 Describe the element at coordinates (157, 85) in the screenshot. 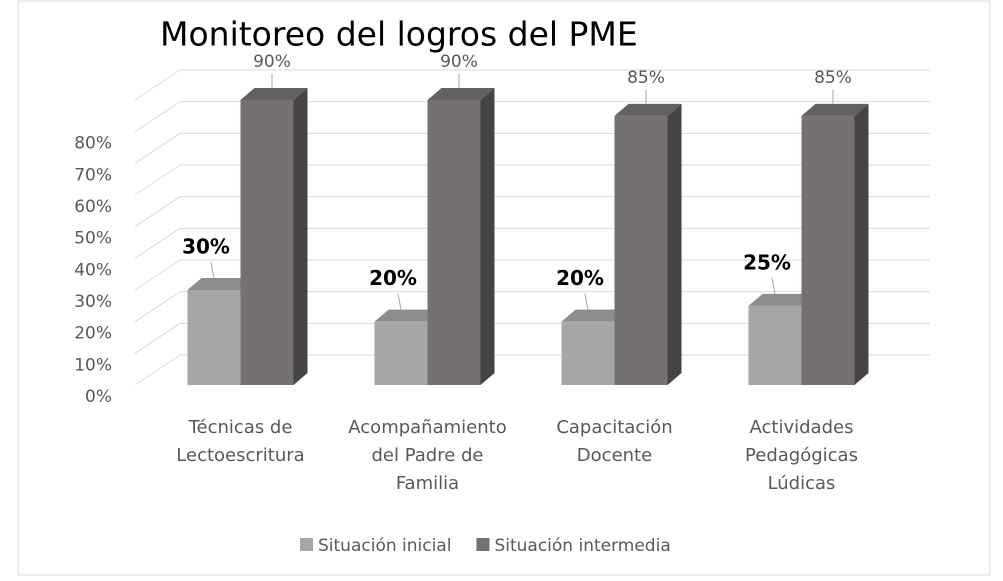

I see `wall-edge` at that location.